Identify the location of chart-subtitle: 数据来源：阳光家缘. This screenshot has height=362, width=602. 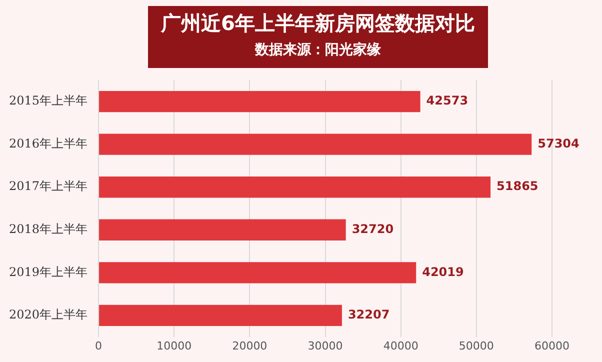
(318, 50).